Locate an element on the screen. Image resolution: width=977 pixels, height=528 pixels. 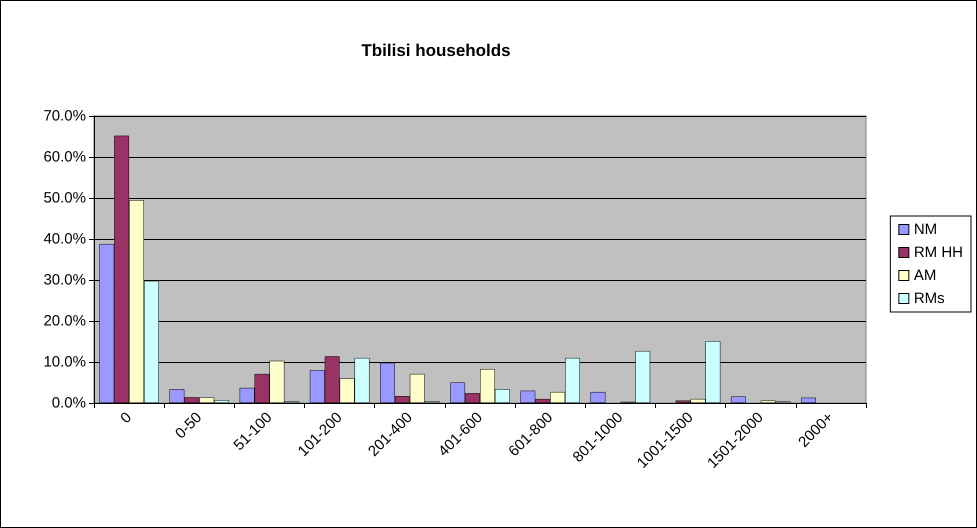
y-tick-label: 10.0% is located at coordinates (64, 362).